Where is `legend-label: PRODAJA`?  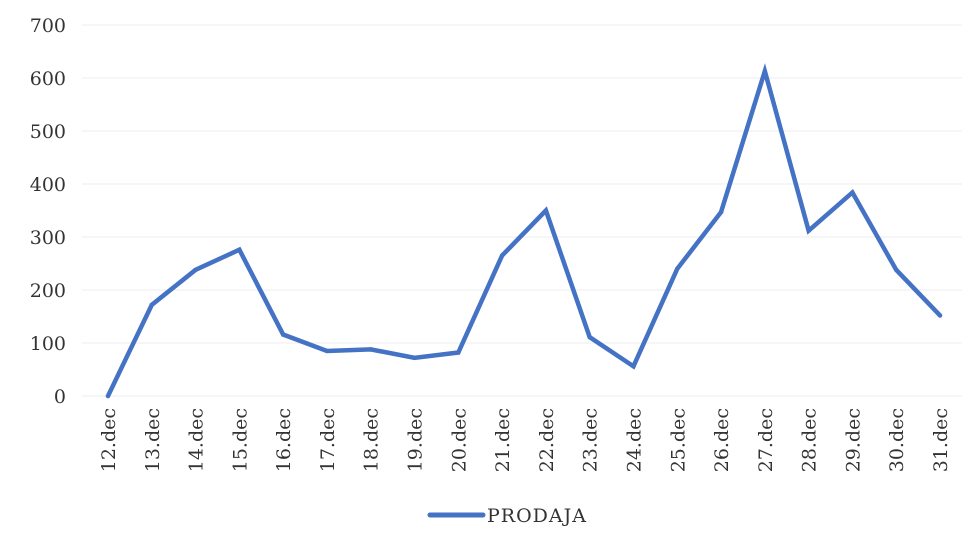 legend-label: PRODAJA is located at coordinates (537, 516).